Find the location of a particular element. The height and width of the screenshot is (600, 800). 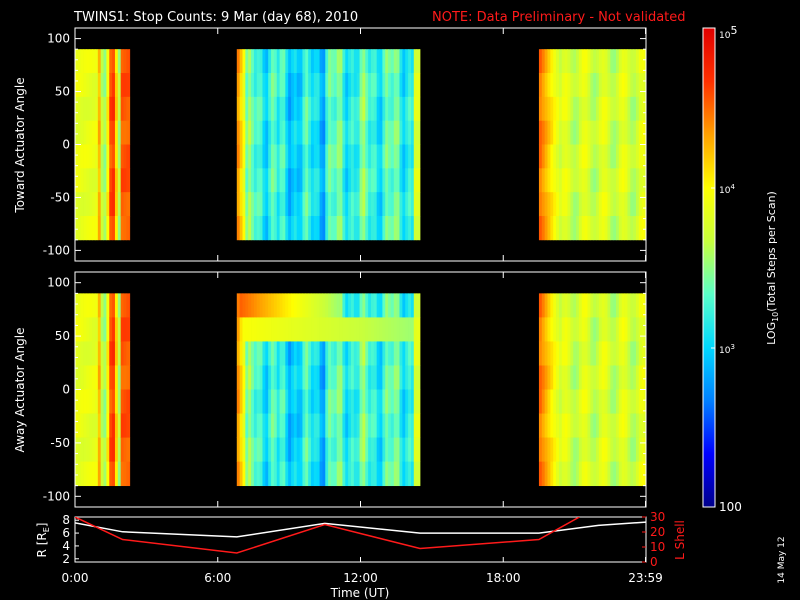

orbit-panel-frame is located at coordinates (360, 539).